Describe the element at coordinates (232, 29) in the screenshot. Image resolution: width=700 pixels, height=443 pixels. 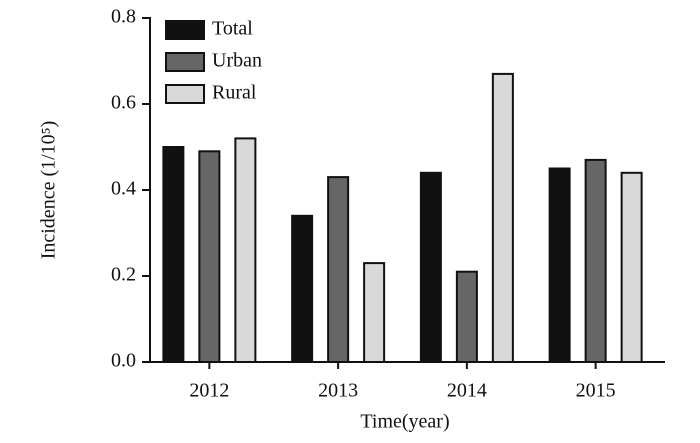
I see `legend-label: Total` at that location.